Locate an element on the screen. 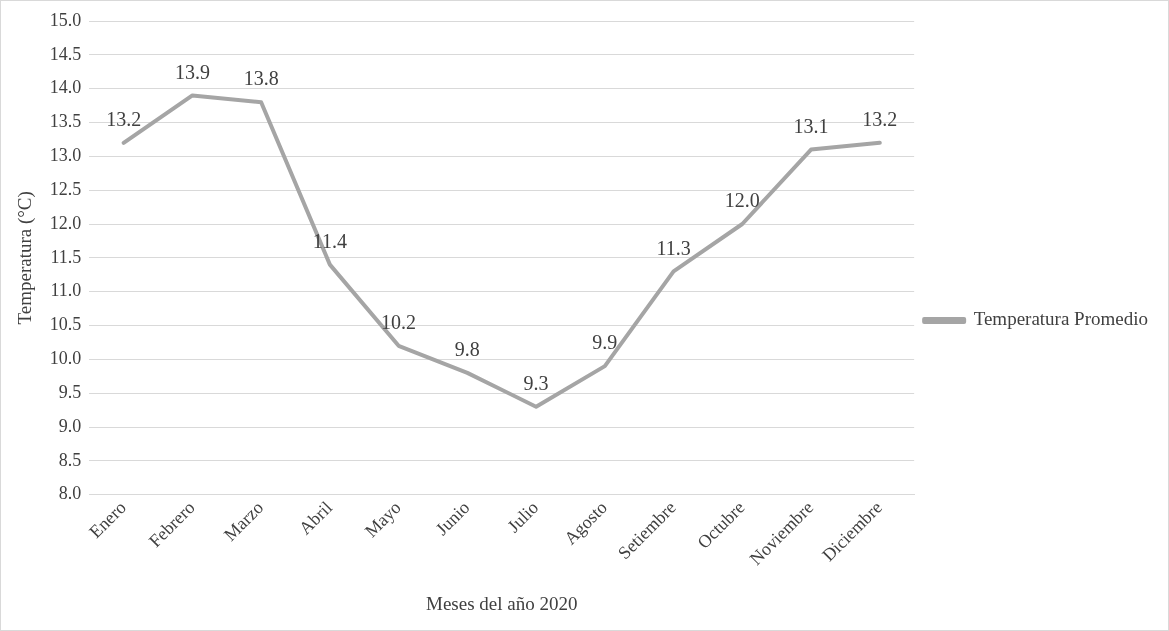 This screenshot has width=1169, height=631. y-tick-label: 12.0 is located at coordinates (65, 222).